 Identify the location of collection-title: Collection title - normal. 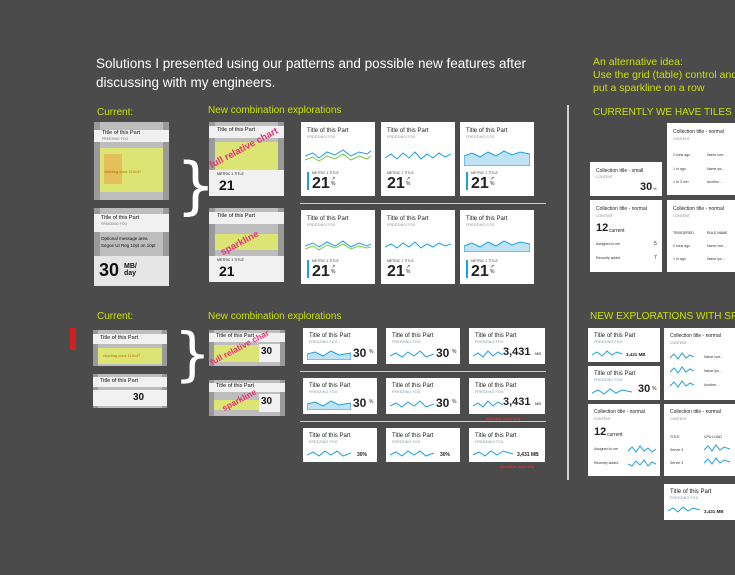
(621, 209).